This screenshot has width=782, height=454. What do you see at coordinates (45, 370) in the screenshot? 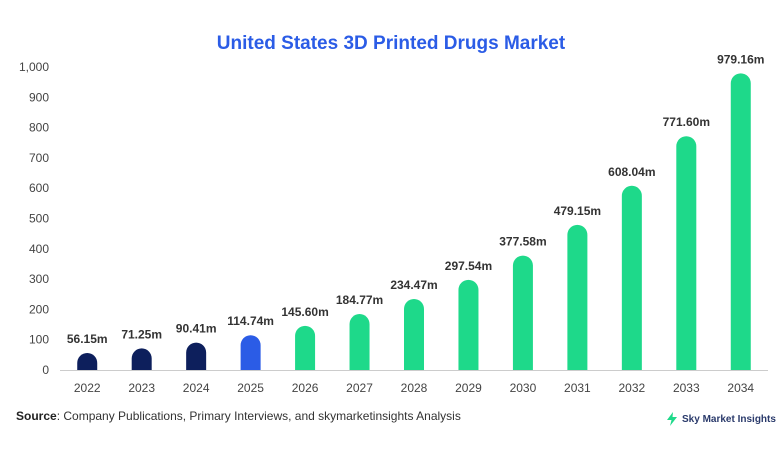
I see `y-tick-label: 0` at bounding box center [45, 370].